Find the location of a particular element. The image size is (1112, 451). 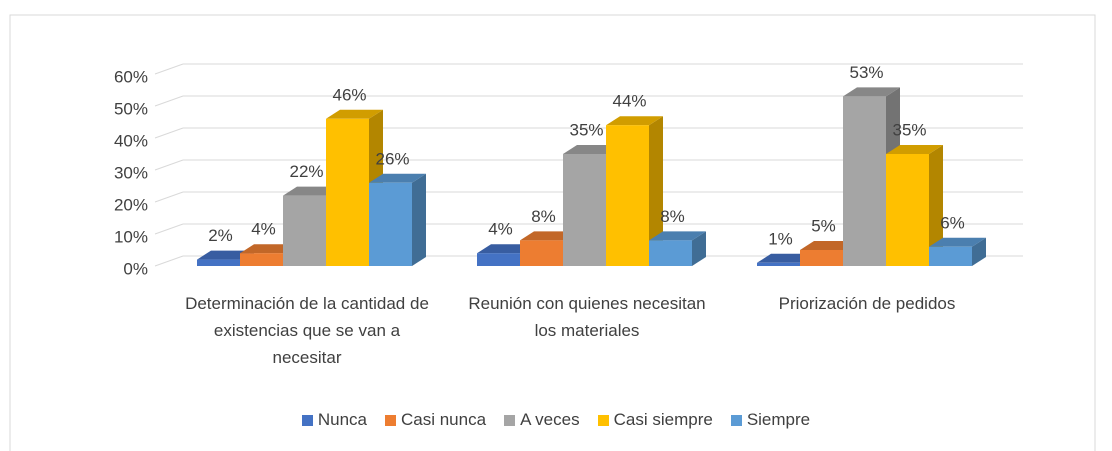

legend-label: A veces is located at coordinates (550, 419).